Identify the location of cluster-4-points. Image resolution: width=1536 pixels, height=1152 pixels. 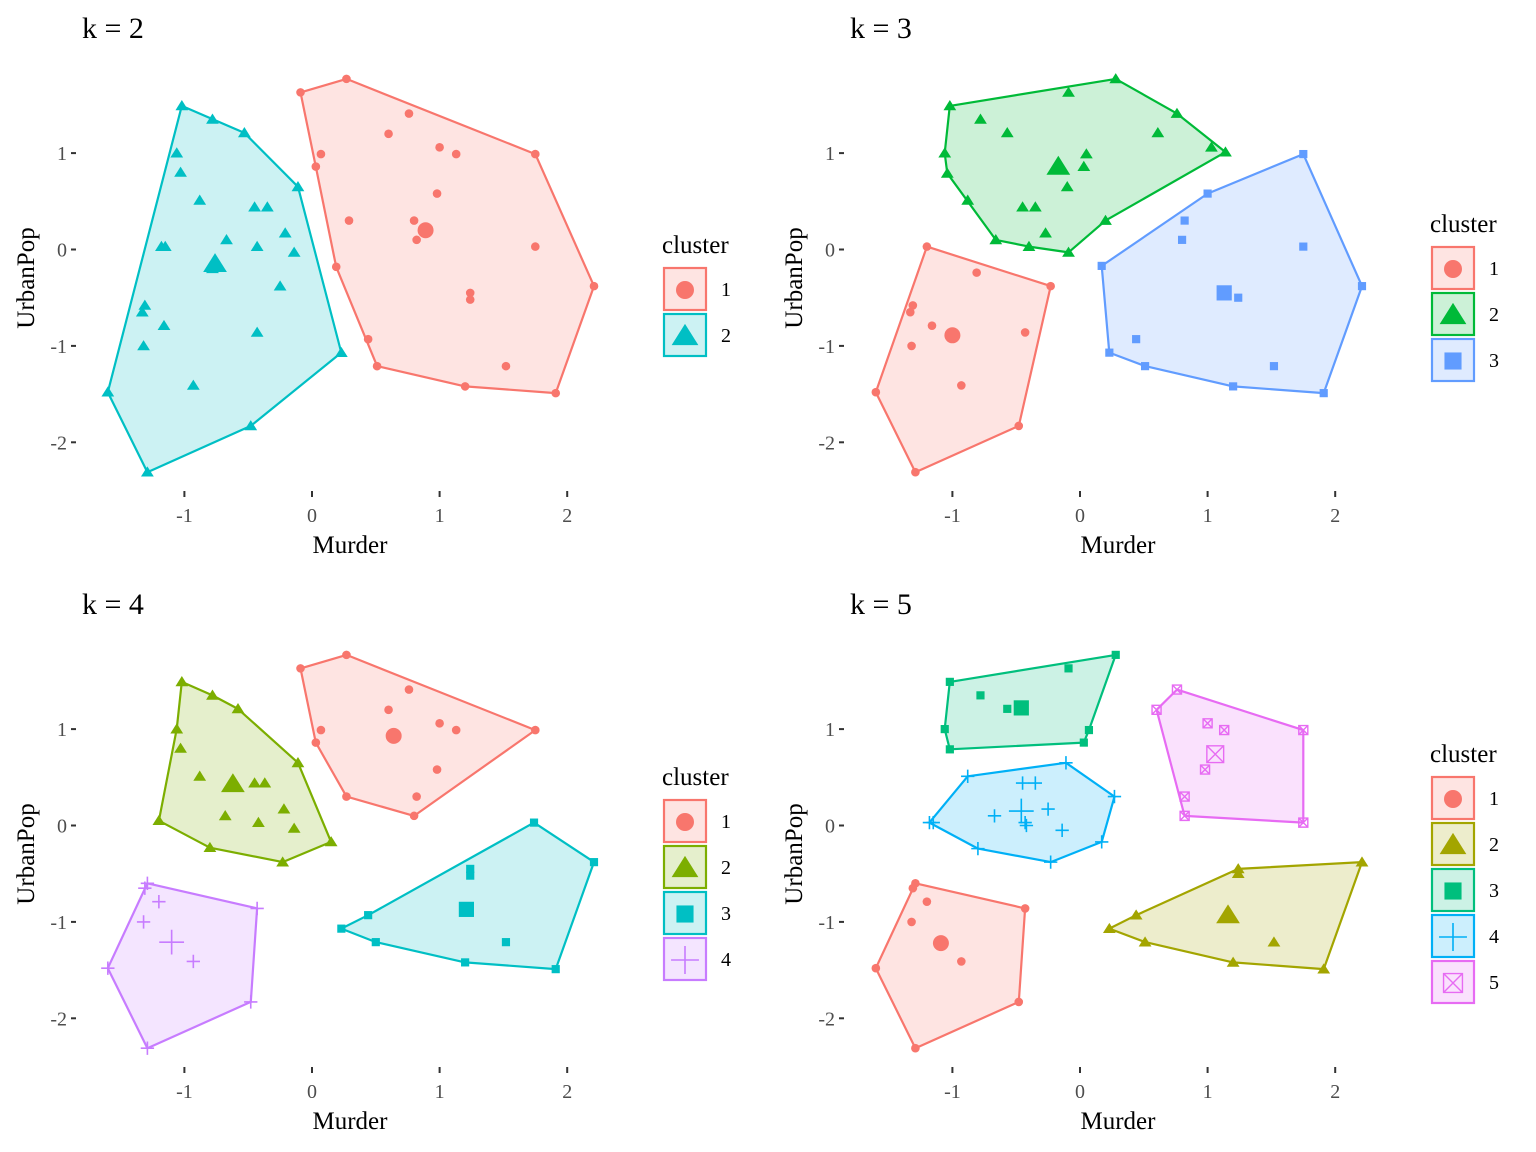
(182, 965).